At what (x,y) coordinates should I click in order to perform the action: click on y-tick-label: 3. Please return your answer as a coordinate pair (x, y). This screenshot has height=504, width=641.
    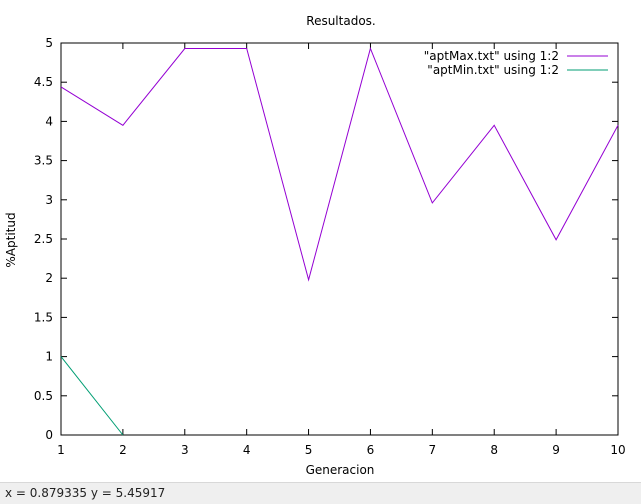
    Looking at the image, I should click on (49, 200).